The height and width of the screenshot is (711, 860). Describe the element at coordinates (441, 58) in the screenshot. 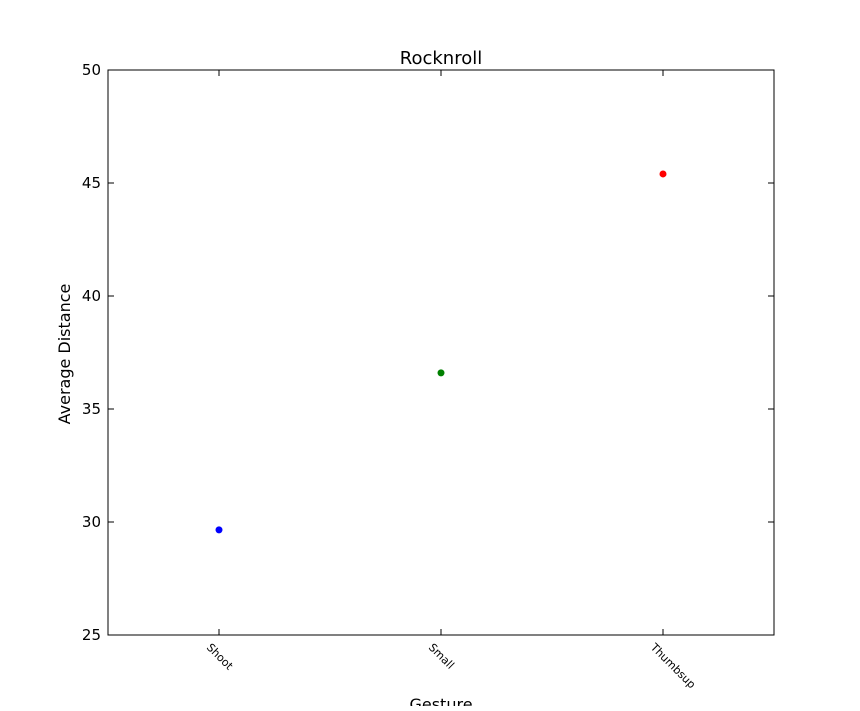

I see `chart-title: Rocknroll` at that location.